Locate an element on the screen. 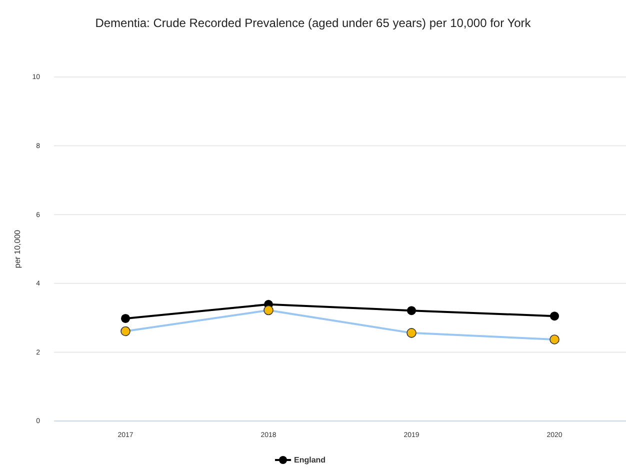 The image size is (626, 475). chart-title: Dementia: Crude Recorded Prevalence (aged under 65 years) per 10,000 for York is located at coordinates (313, 23).